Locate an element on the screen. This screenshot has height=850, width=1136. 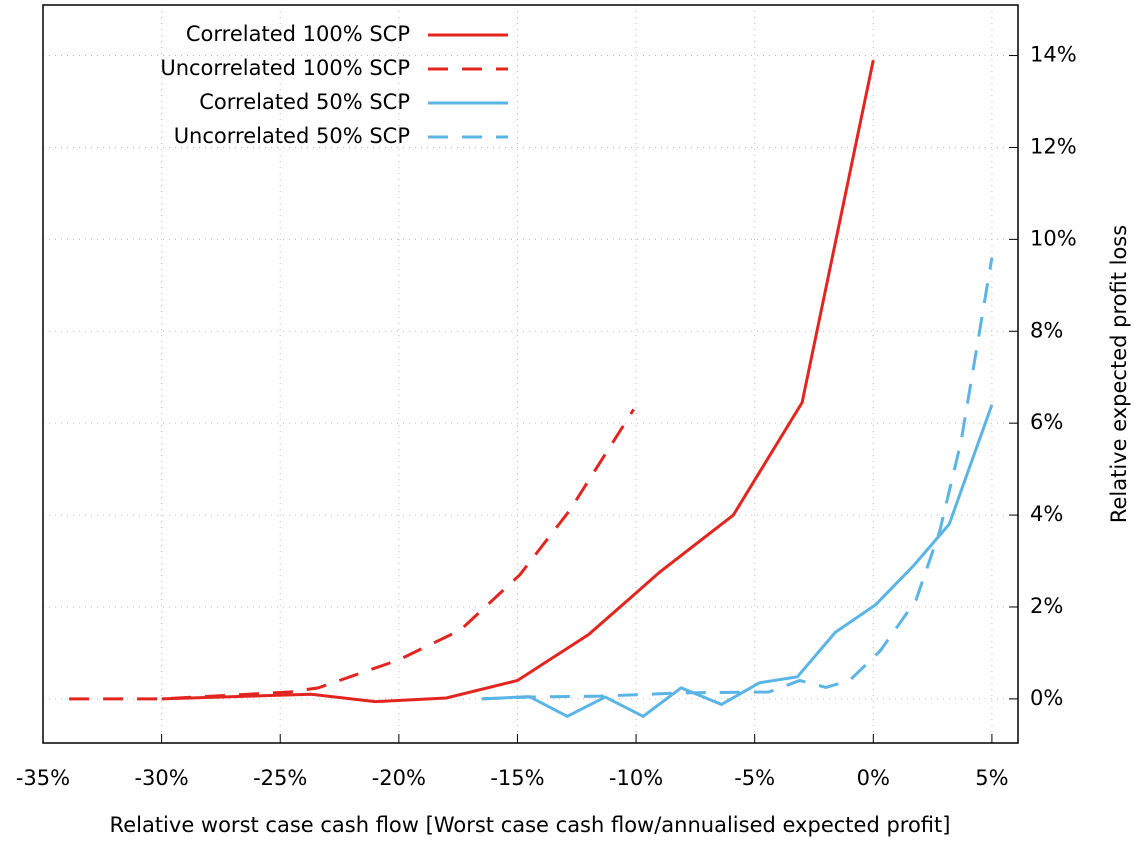
y-tick-label: 6% is located at coordinates (1046, 422).